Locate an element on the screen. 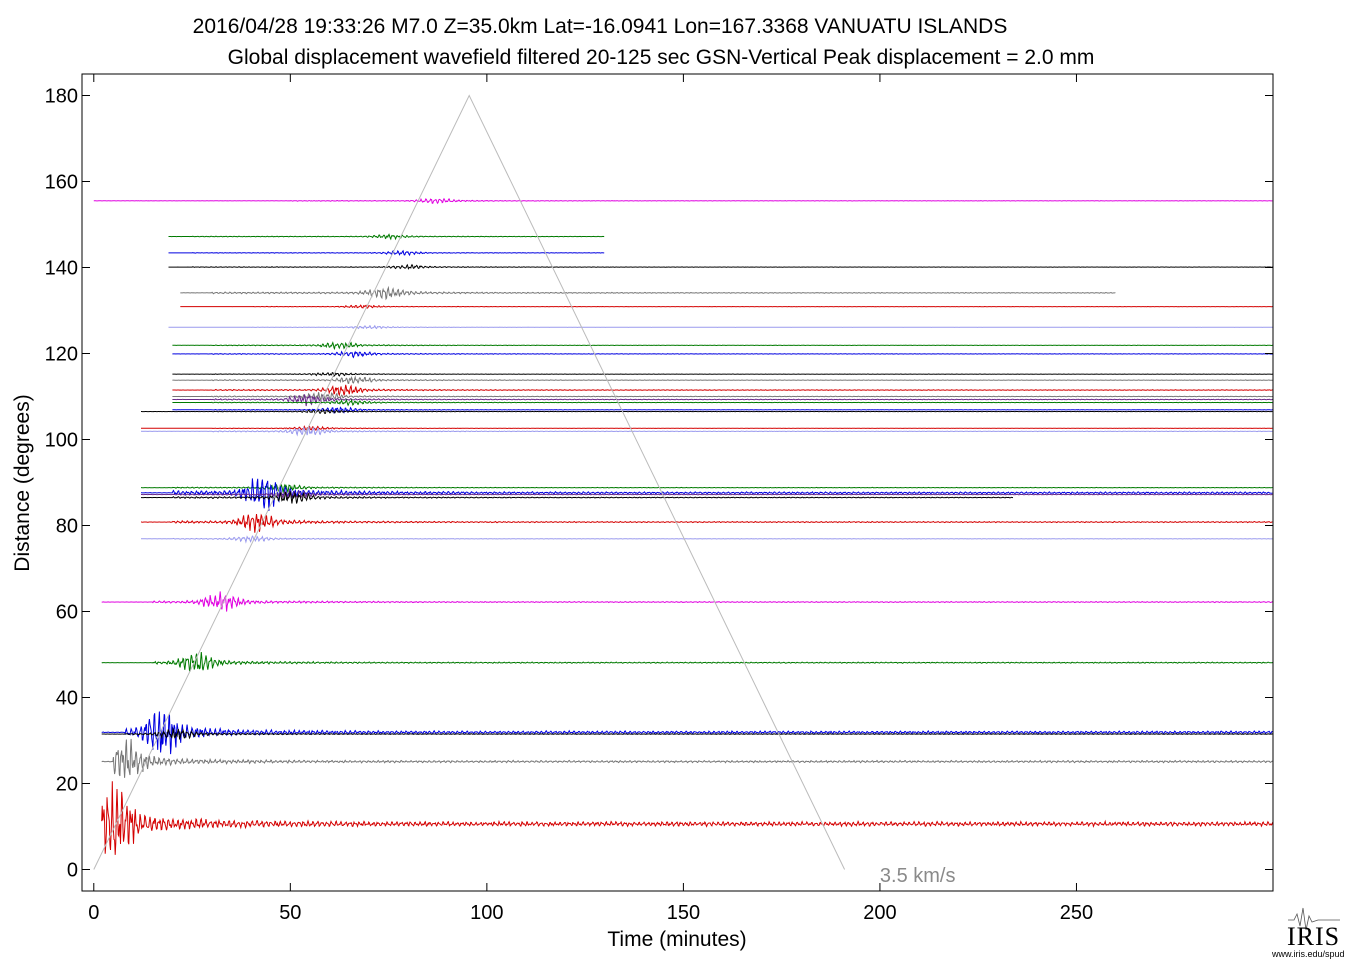  y-tick-label: 0 is located at coordinates (72, 871).